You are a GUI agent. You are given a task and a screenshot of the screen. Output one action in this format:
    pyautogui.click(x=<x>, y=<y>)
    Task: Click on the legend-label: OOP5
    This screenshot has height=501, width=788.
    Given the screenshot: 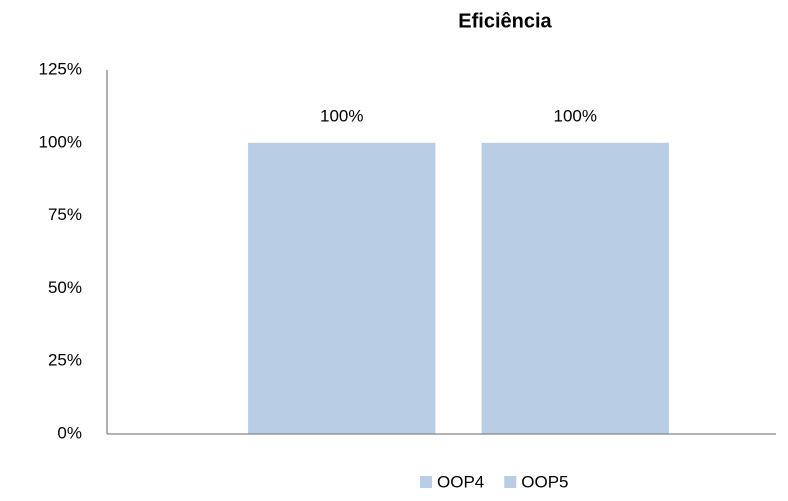 What is the action you would take?
    pyautogui.click(x=544, y=481)
    